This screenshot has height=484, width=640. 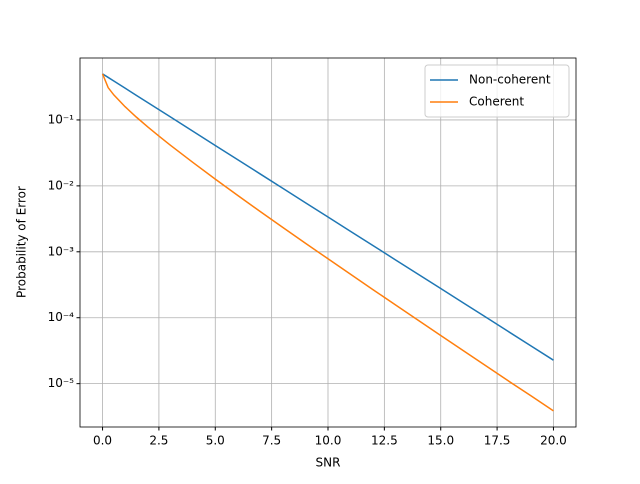 What do you see at coordinates (328, 441) in the screenshot?
I see `x-tick-label: 10.0` at bounding box center [328, 441].